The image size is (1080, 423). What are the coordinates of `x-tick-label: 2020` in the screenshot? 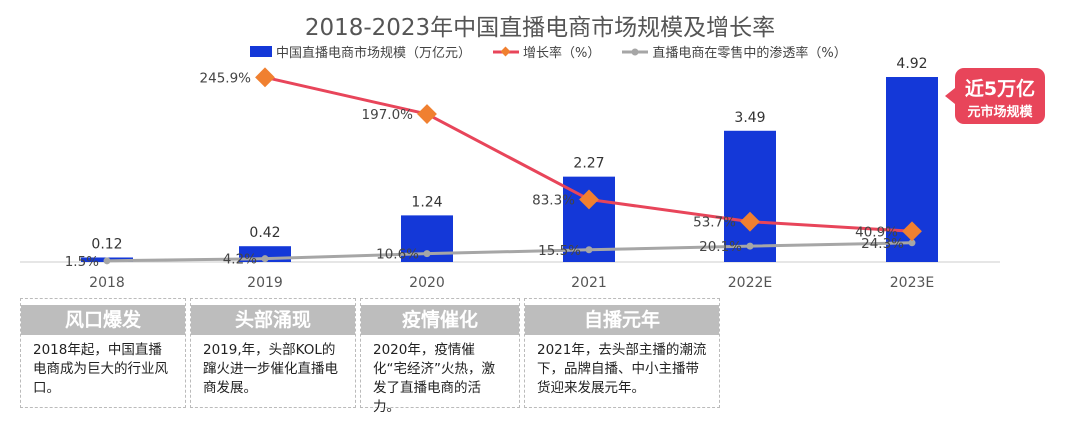 It's located at (427, 283).